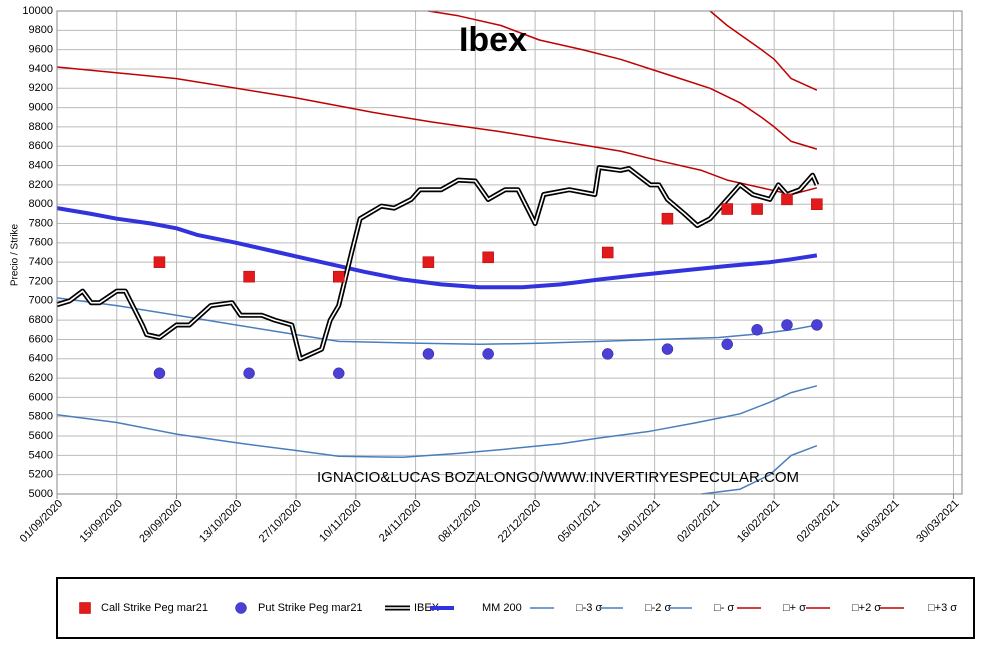 This screenshot has height=648, width=986. What do you see at coordinates (41, 88) in the screenshot?
I see `y-tick-label: 9200` at bounding box center [41, 88].